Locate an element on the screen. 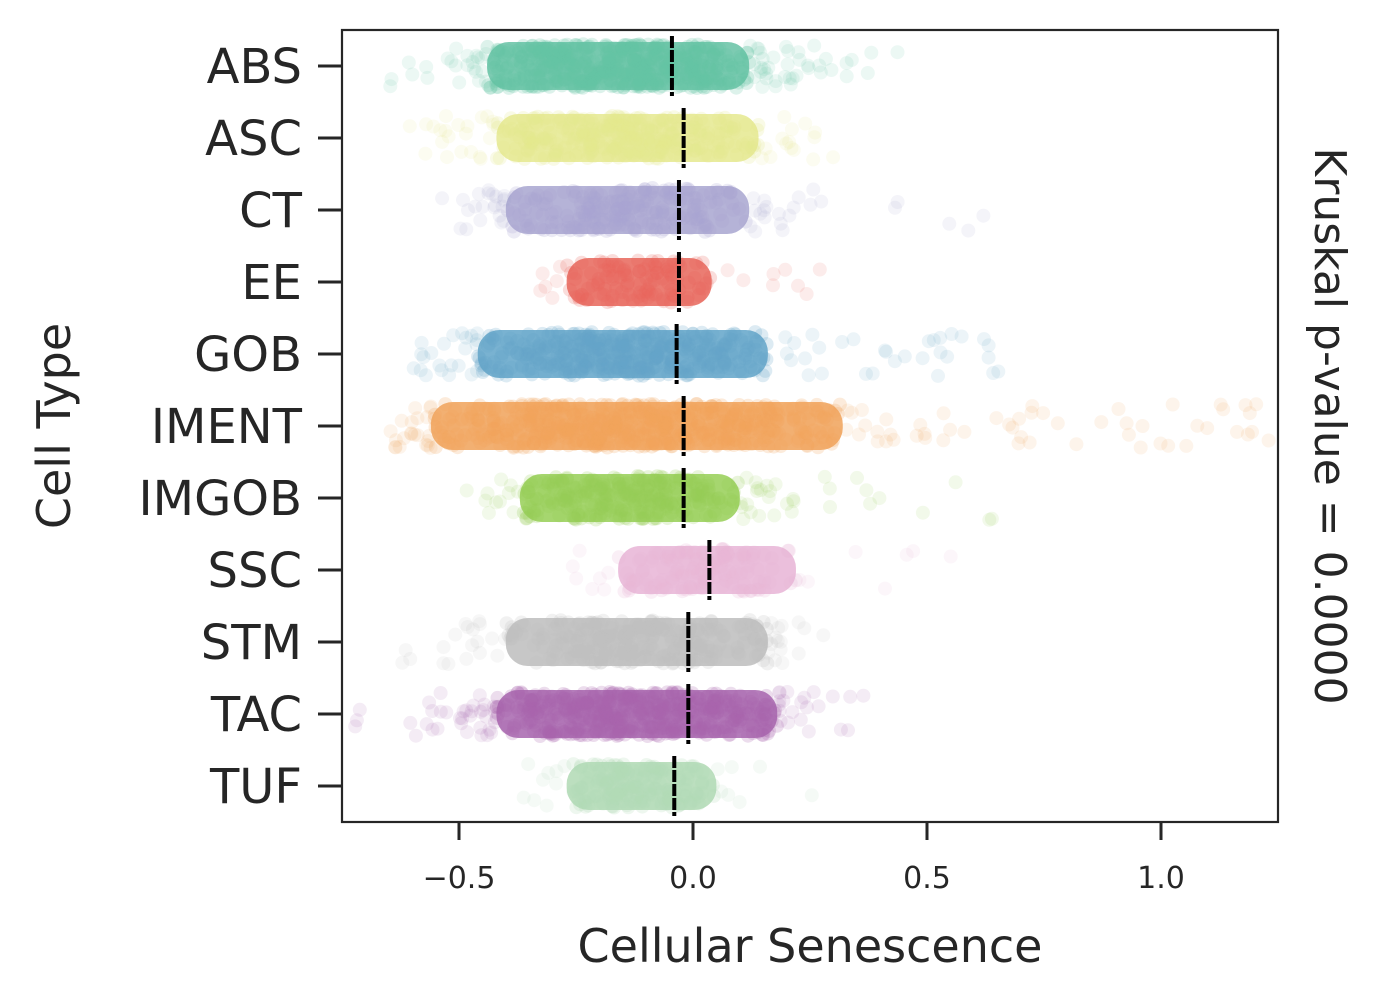 The height and width of the screenshot is (1007, 1383). y-tick-label-ct: CT is located at coordinates (271, 211).